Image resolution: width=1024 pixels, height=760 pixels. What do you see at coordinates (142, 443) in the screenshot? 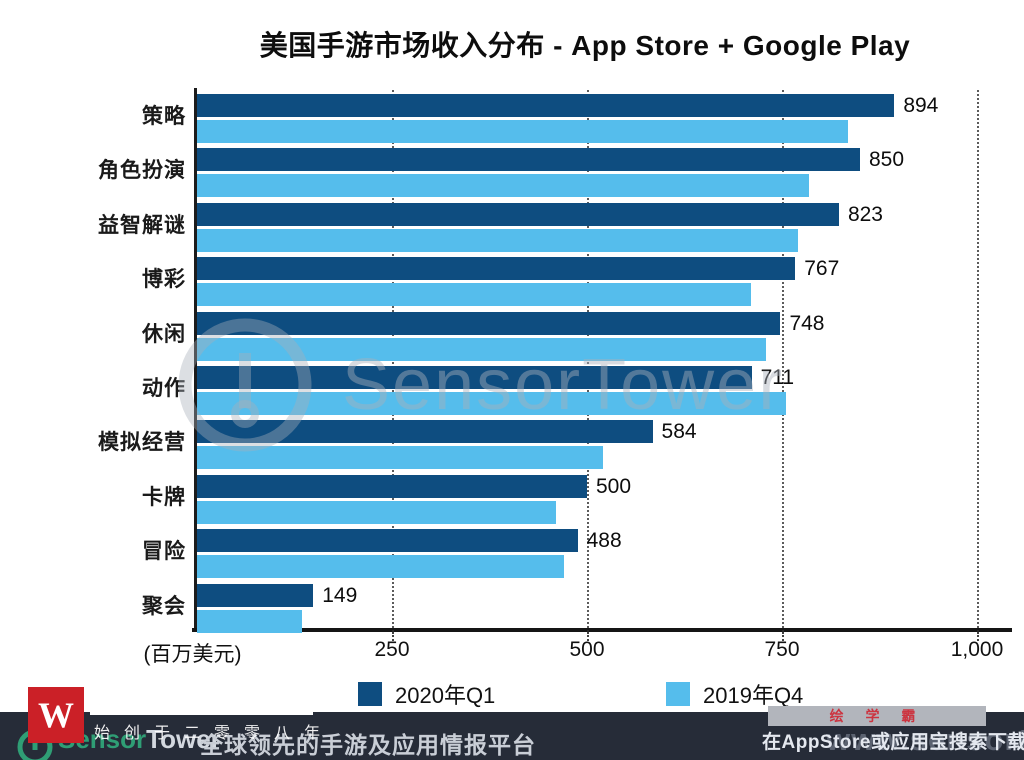
I see `category-label: 模拟经营` at bounding box center [142, 443].